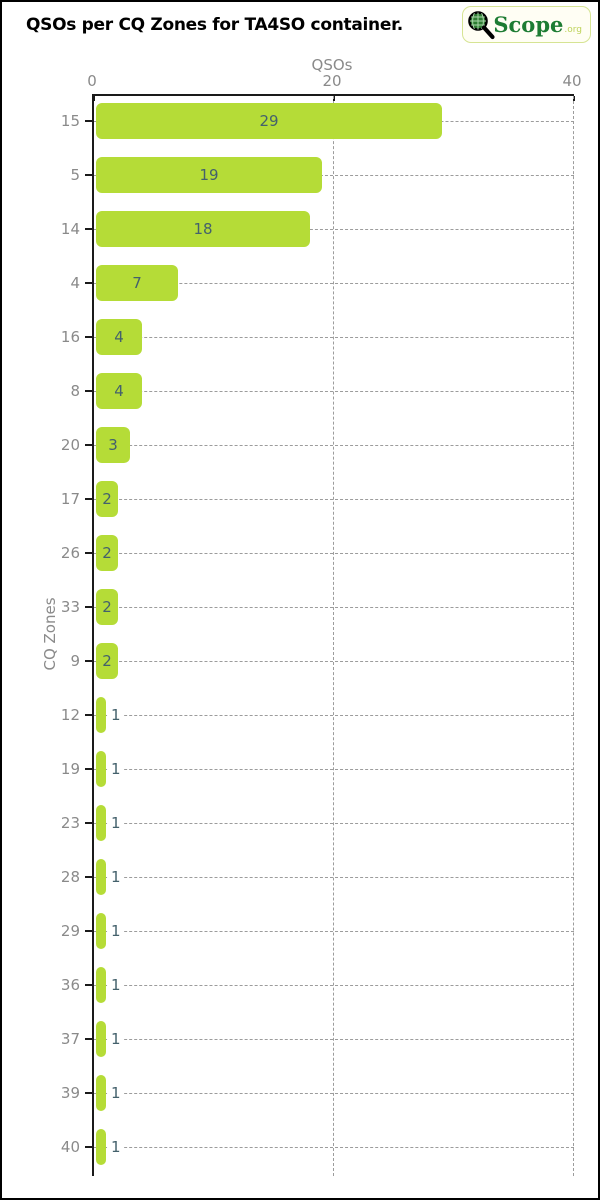 Image resolution: width=600 pixels, height=1200 pixels. I want to click on category-label: 39, so click(70, 1093).